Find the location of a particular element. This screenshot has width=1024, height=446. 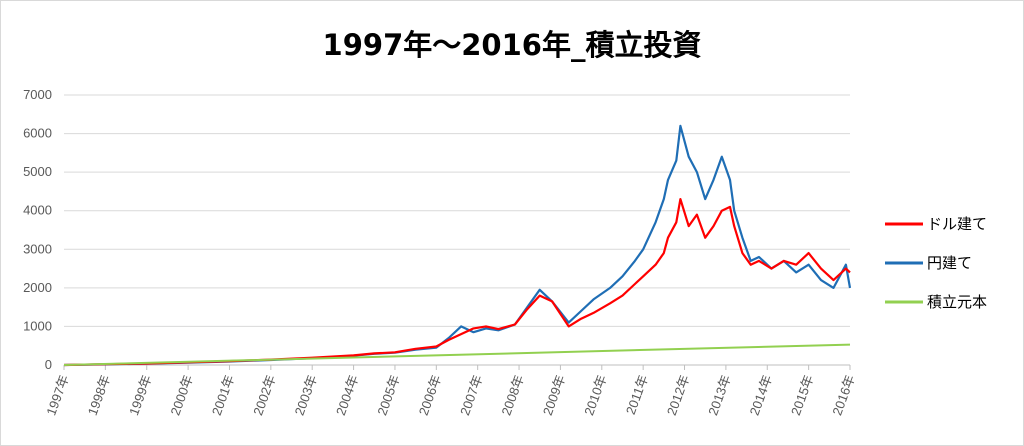

x-tick-label: 2015年 is located at coordinates (802, 395).